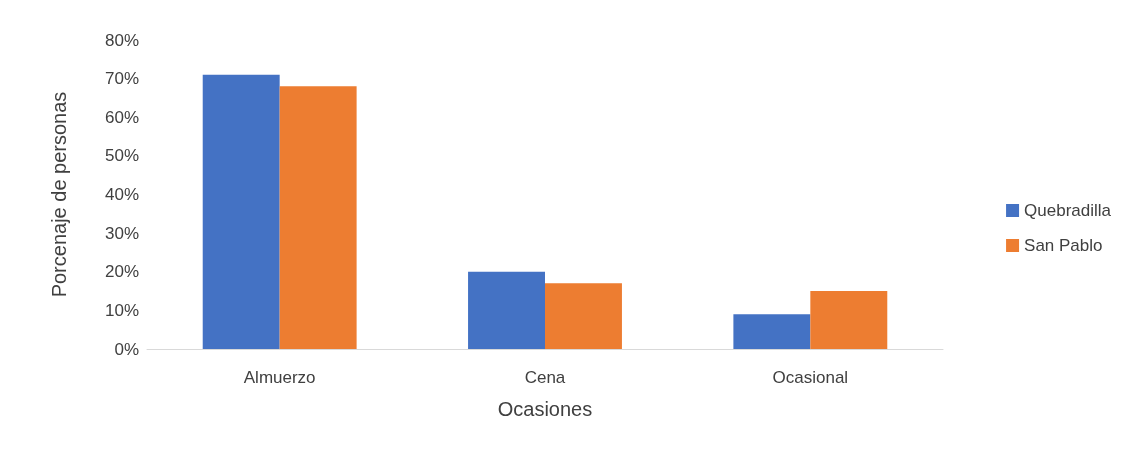 This screenshot has width=1144, height=456. I want to click on y-tick-label: 70%, so click(121, 79).